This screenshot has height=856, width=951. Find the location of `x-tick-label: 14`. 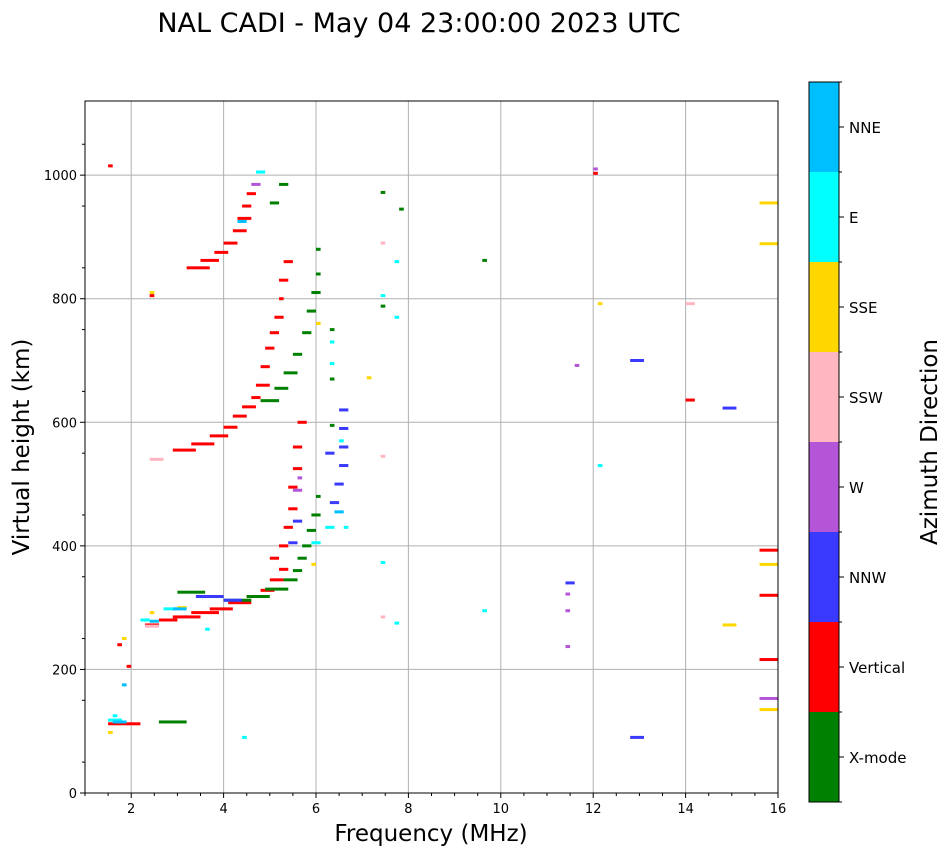

x-tick-label: 14 is located at coordinates (685, 809).